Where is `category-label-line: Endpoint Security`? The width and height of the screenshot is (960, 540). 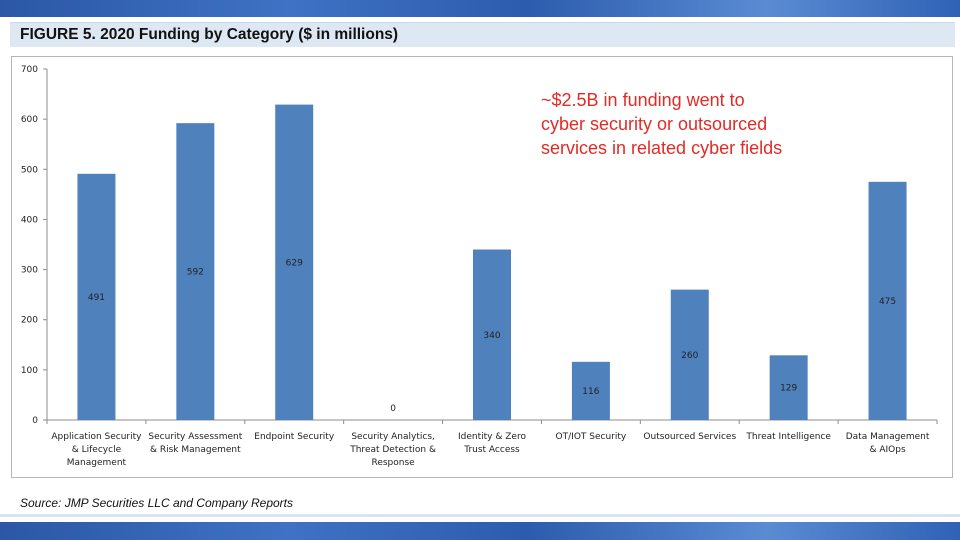
category-label-line: Endpoint Security is located at coordinates (294, 437).